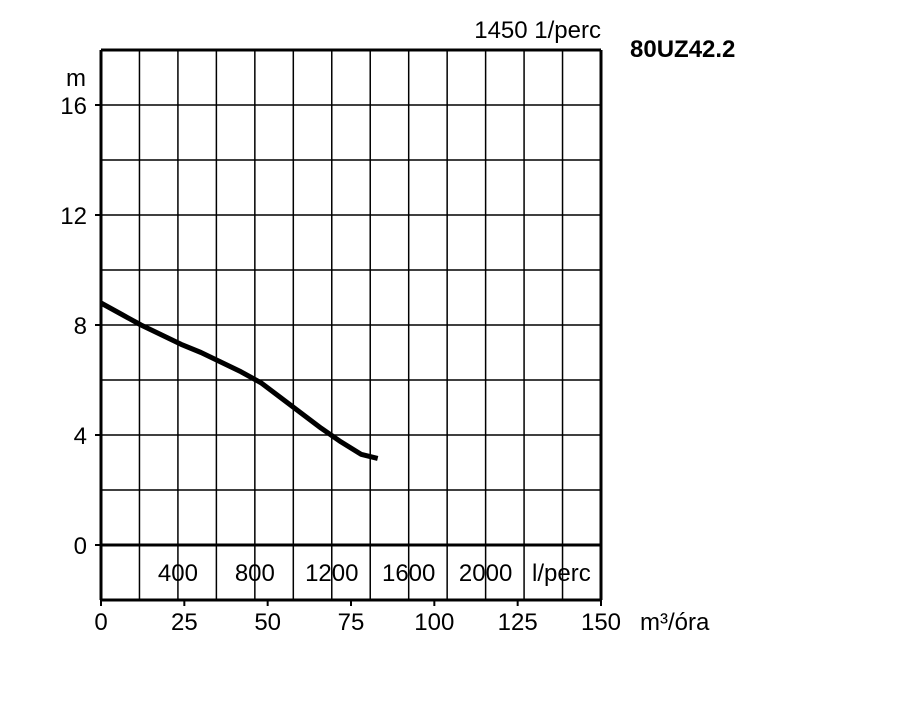 Image resolution: width=900 pixels, height=705 pixels. Describe the element at coordinates (675, 622) in the screenshot. I see `x-axis-label: m³/óra` at that location.